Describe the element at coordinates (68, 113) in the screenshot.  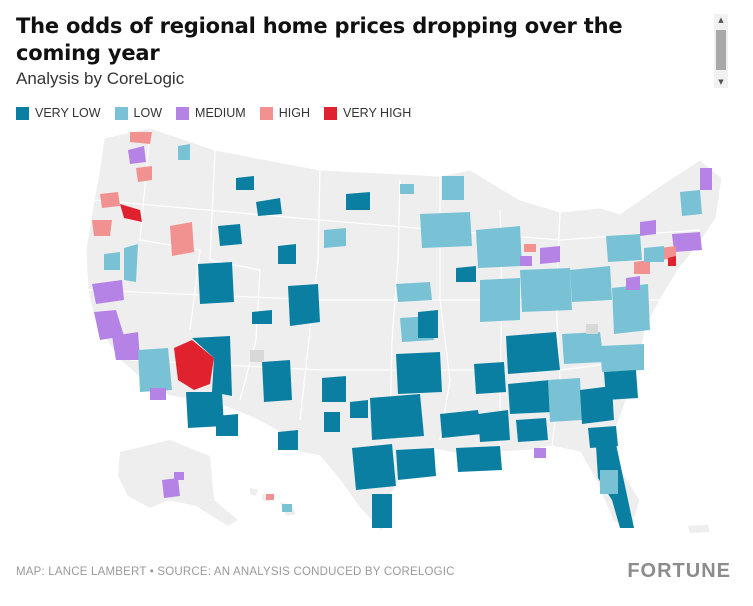
I see `legend-label-very-low: VERY LOW` at that location.